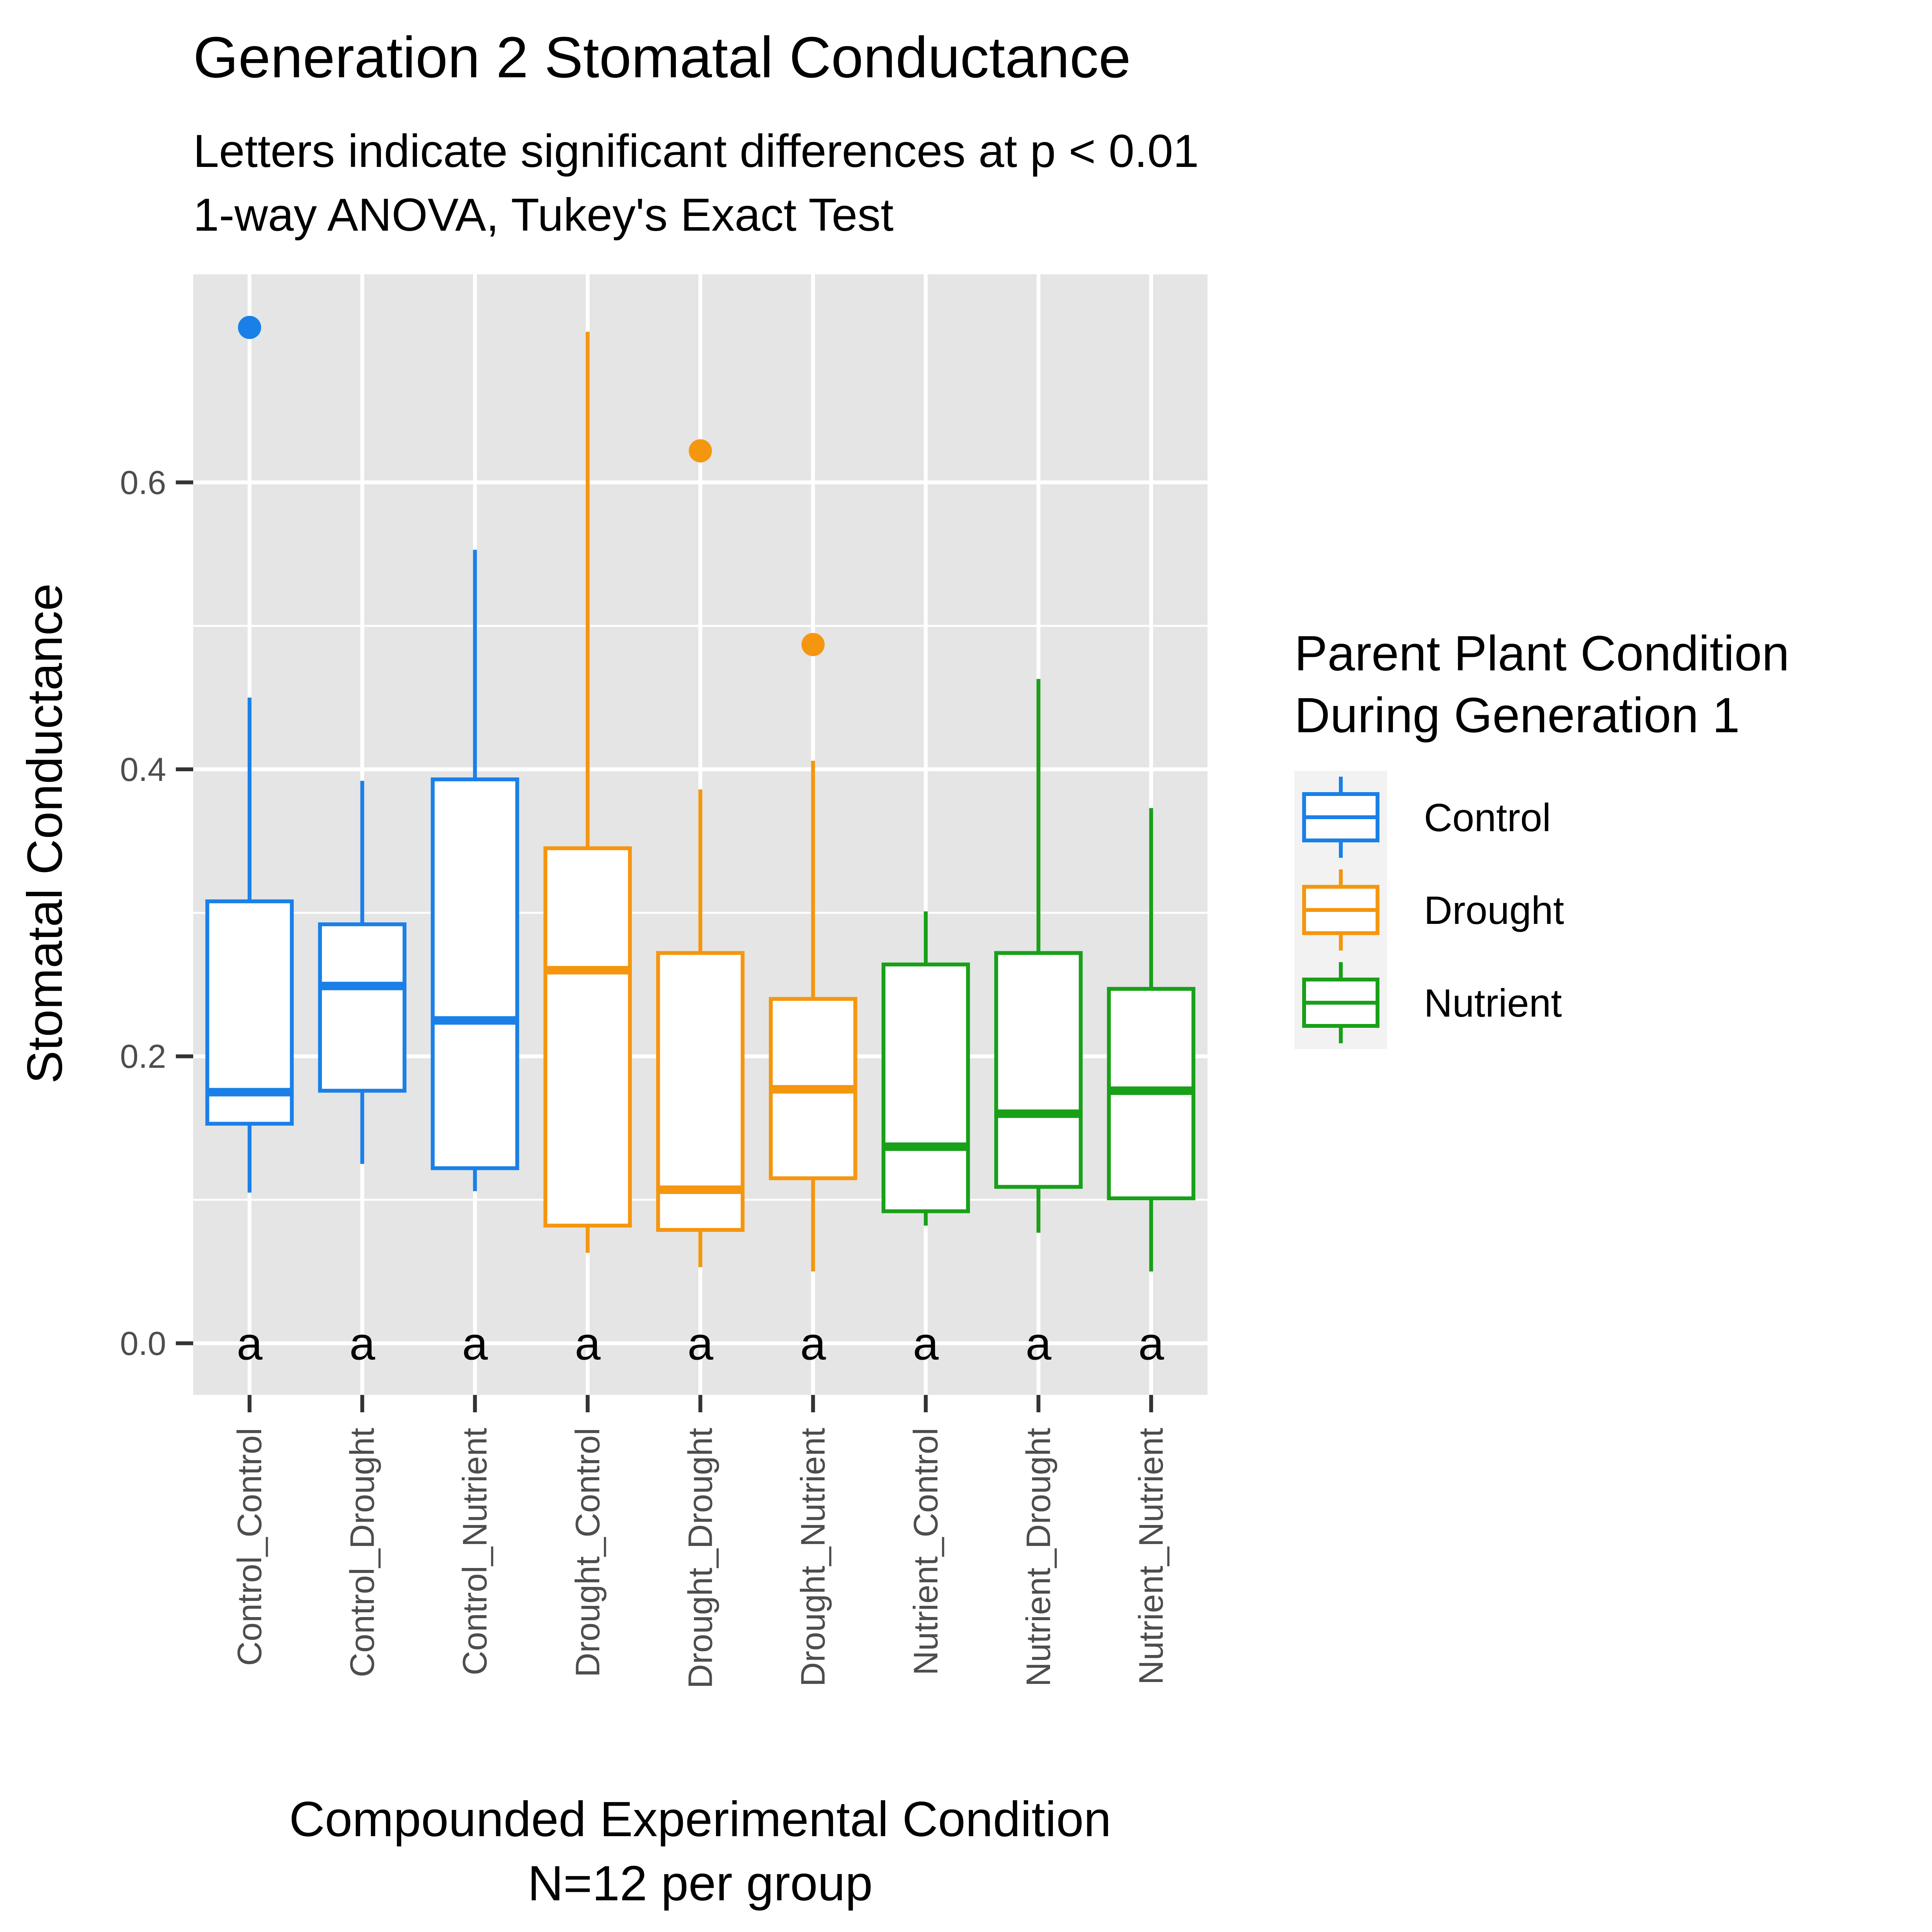  Describe the element at coordinates (1488, 818) in the screenshot. I see `legend-label: Control` at that location.